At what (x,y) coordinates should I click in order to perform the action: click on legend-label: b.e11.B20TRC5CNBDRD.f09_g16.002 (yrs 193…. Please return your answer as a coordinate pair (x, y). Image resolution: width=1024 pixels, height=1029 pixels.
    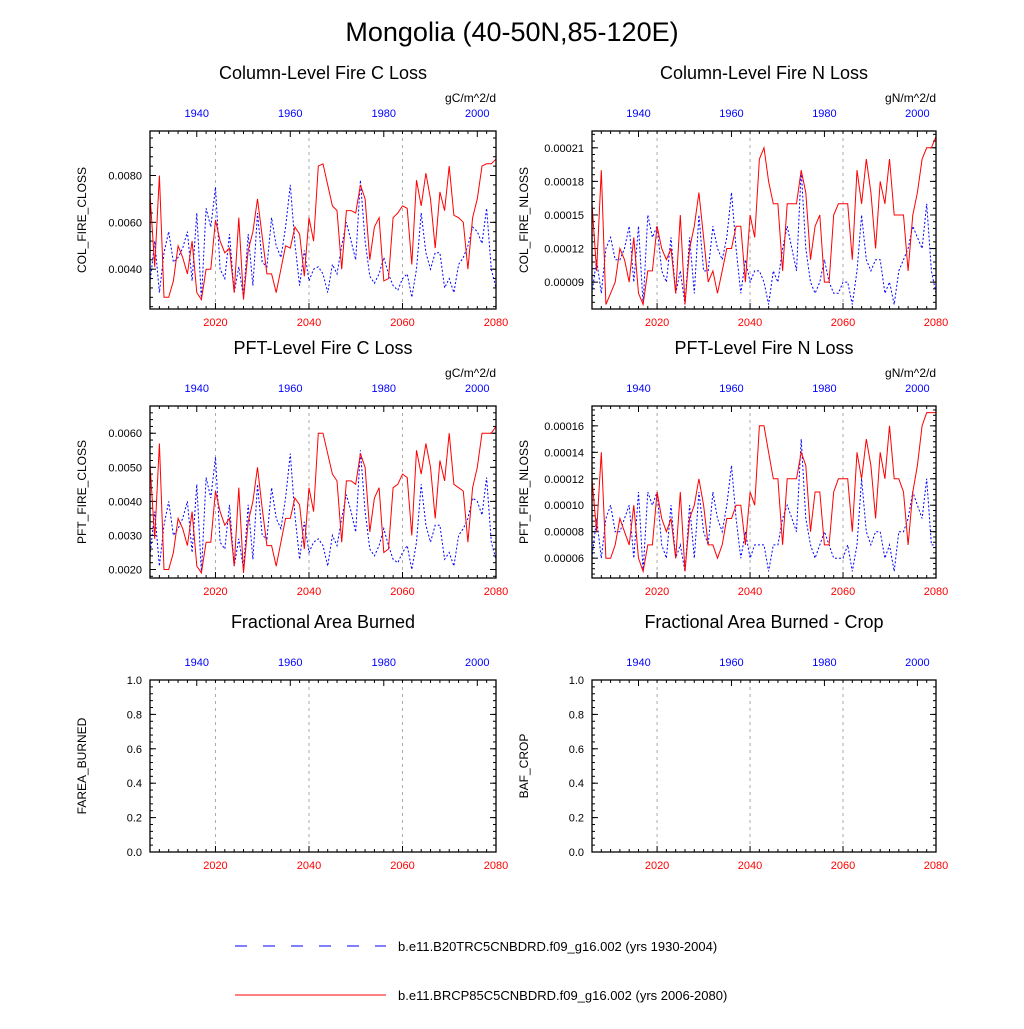
    Looking at the image, I should click on (557, 946).